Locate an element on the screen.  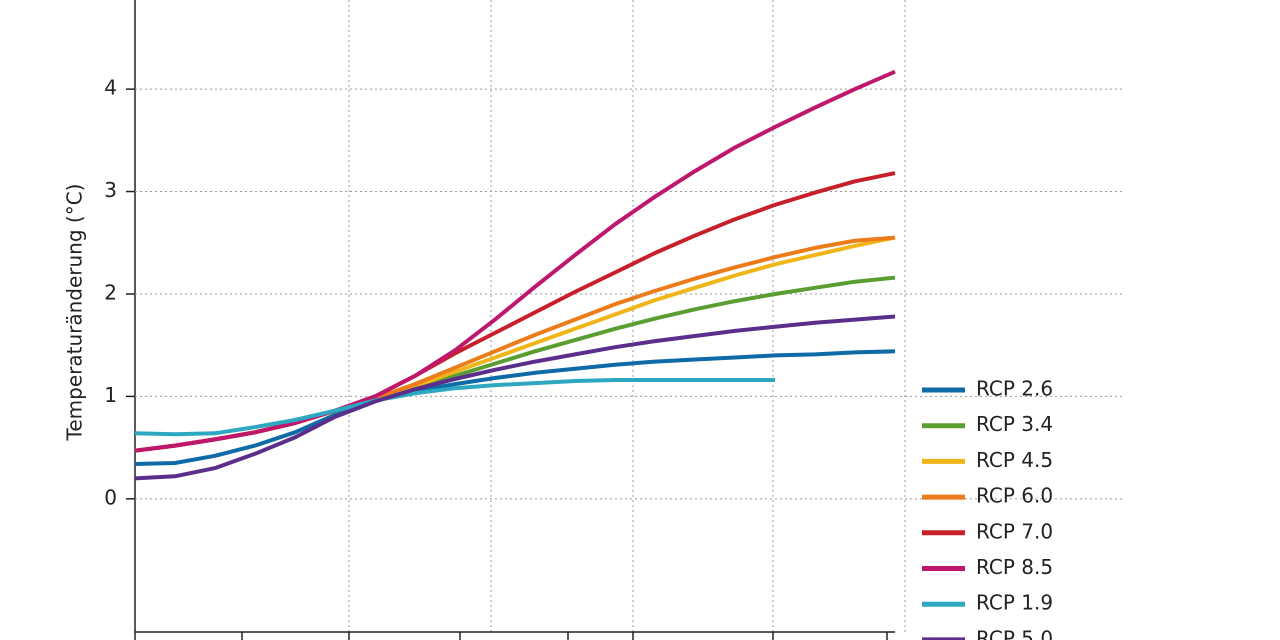
legend-label: RCP 1.9 is located at coordinates (1014, 603).